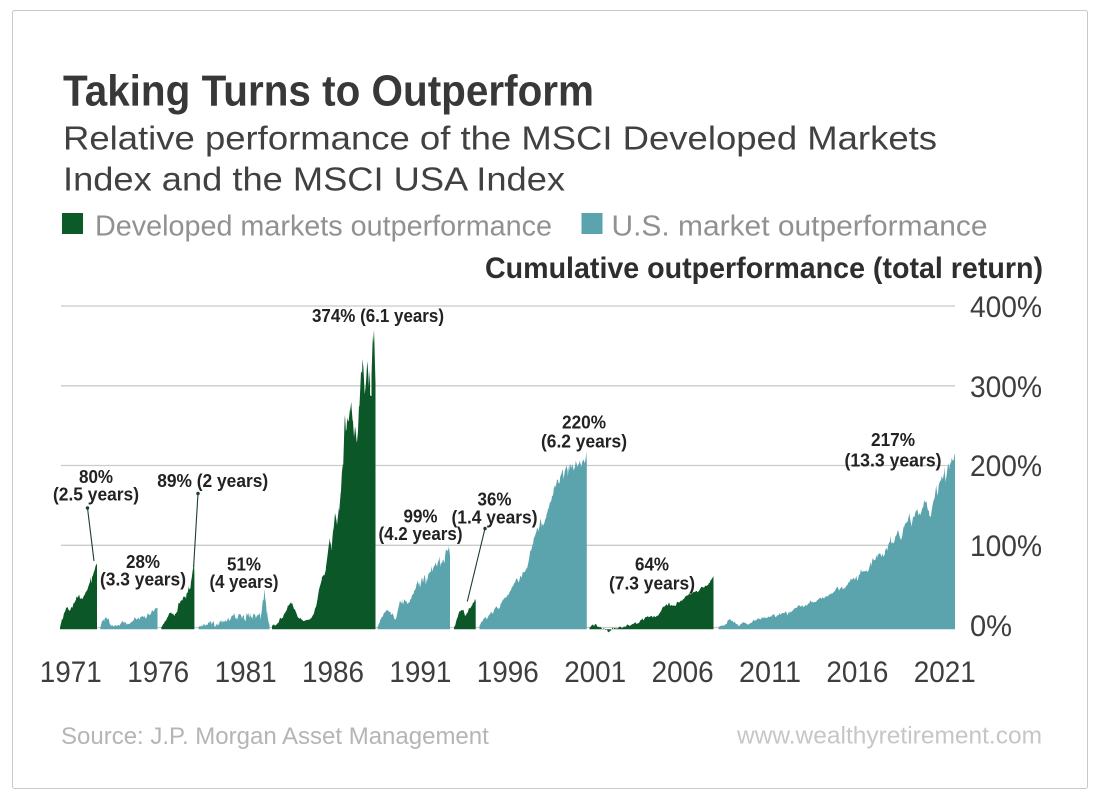  What do you see at coordinates (158, 672) in the screenshot?
I see `svg-text: 1976` at bounding box center [158, 672].